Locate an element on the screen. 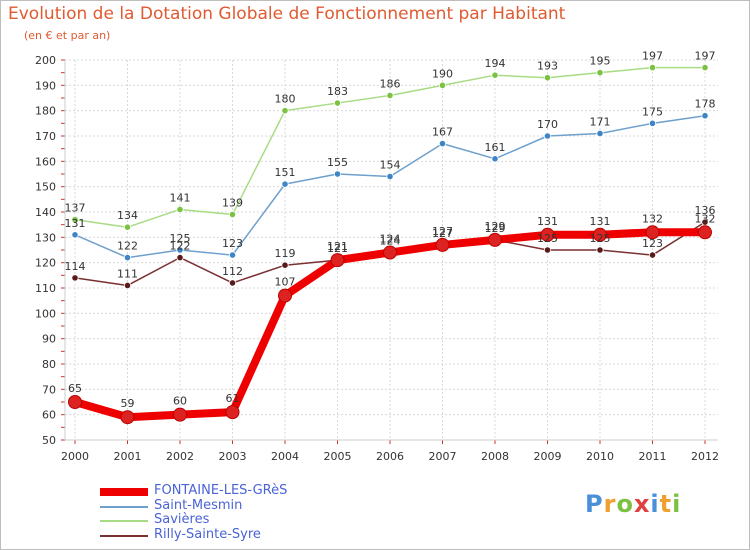 Image resolution: width=750 pixels, height=550 pixels. logo-letter: P is located at coordinates (594, 504).